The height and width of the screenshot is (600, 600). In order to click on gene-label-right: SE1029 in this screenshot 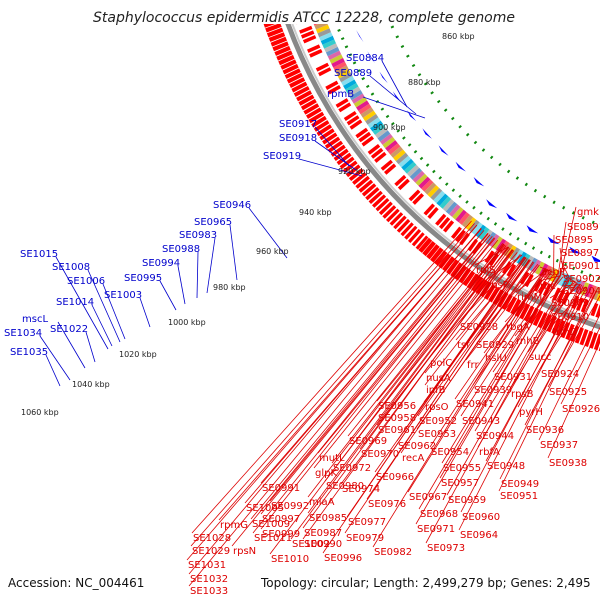, I will do `click(211, 551)`.